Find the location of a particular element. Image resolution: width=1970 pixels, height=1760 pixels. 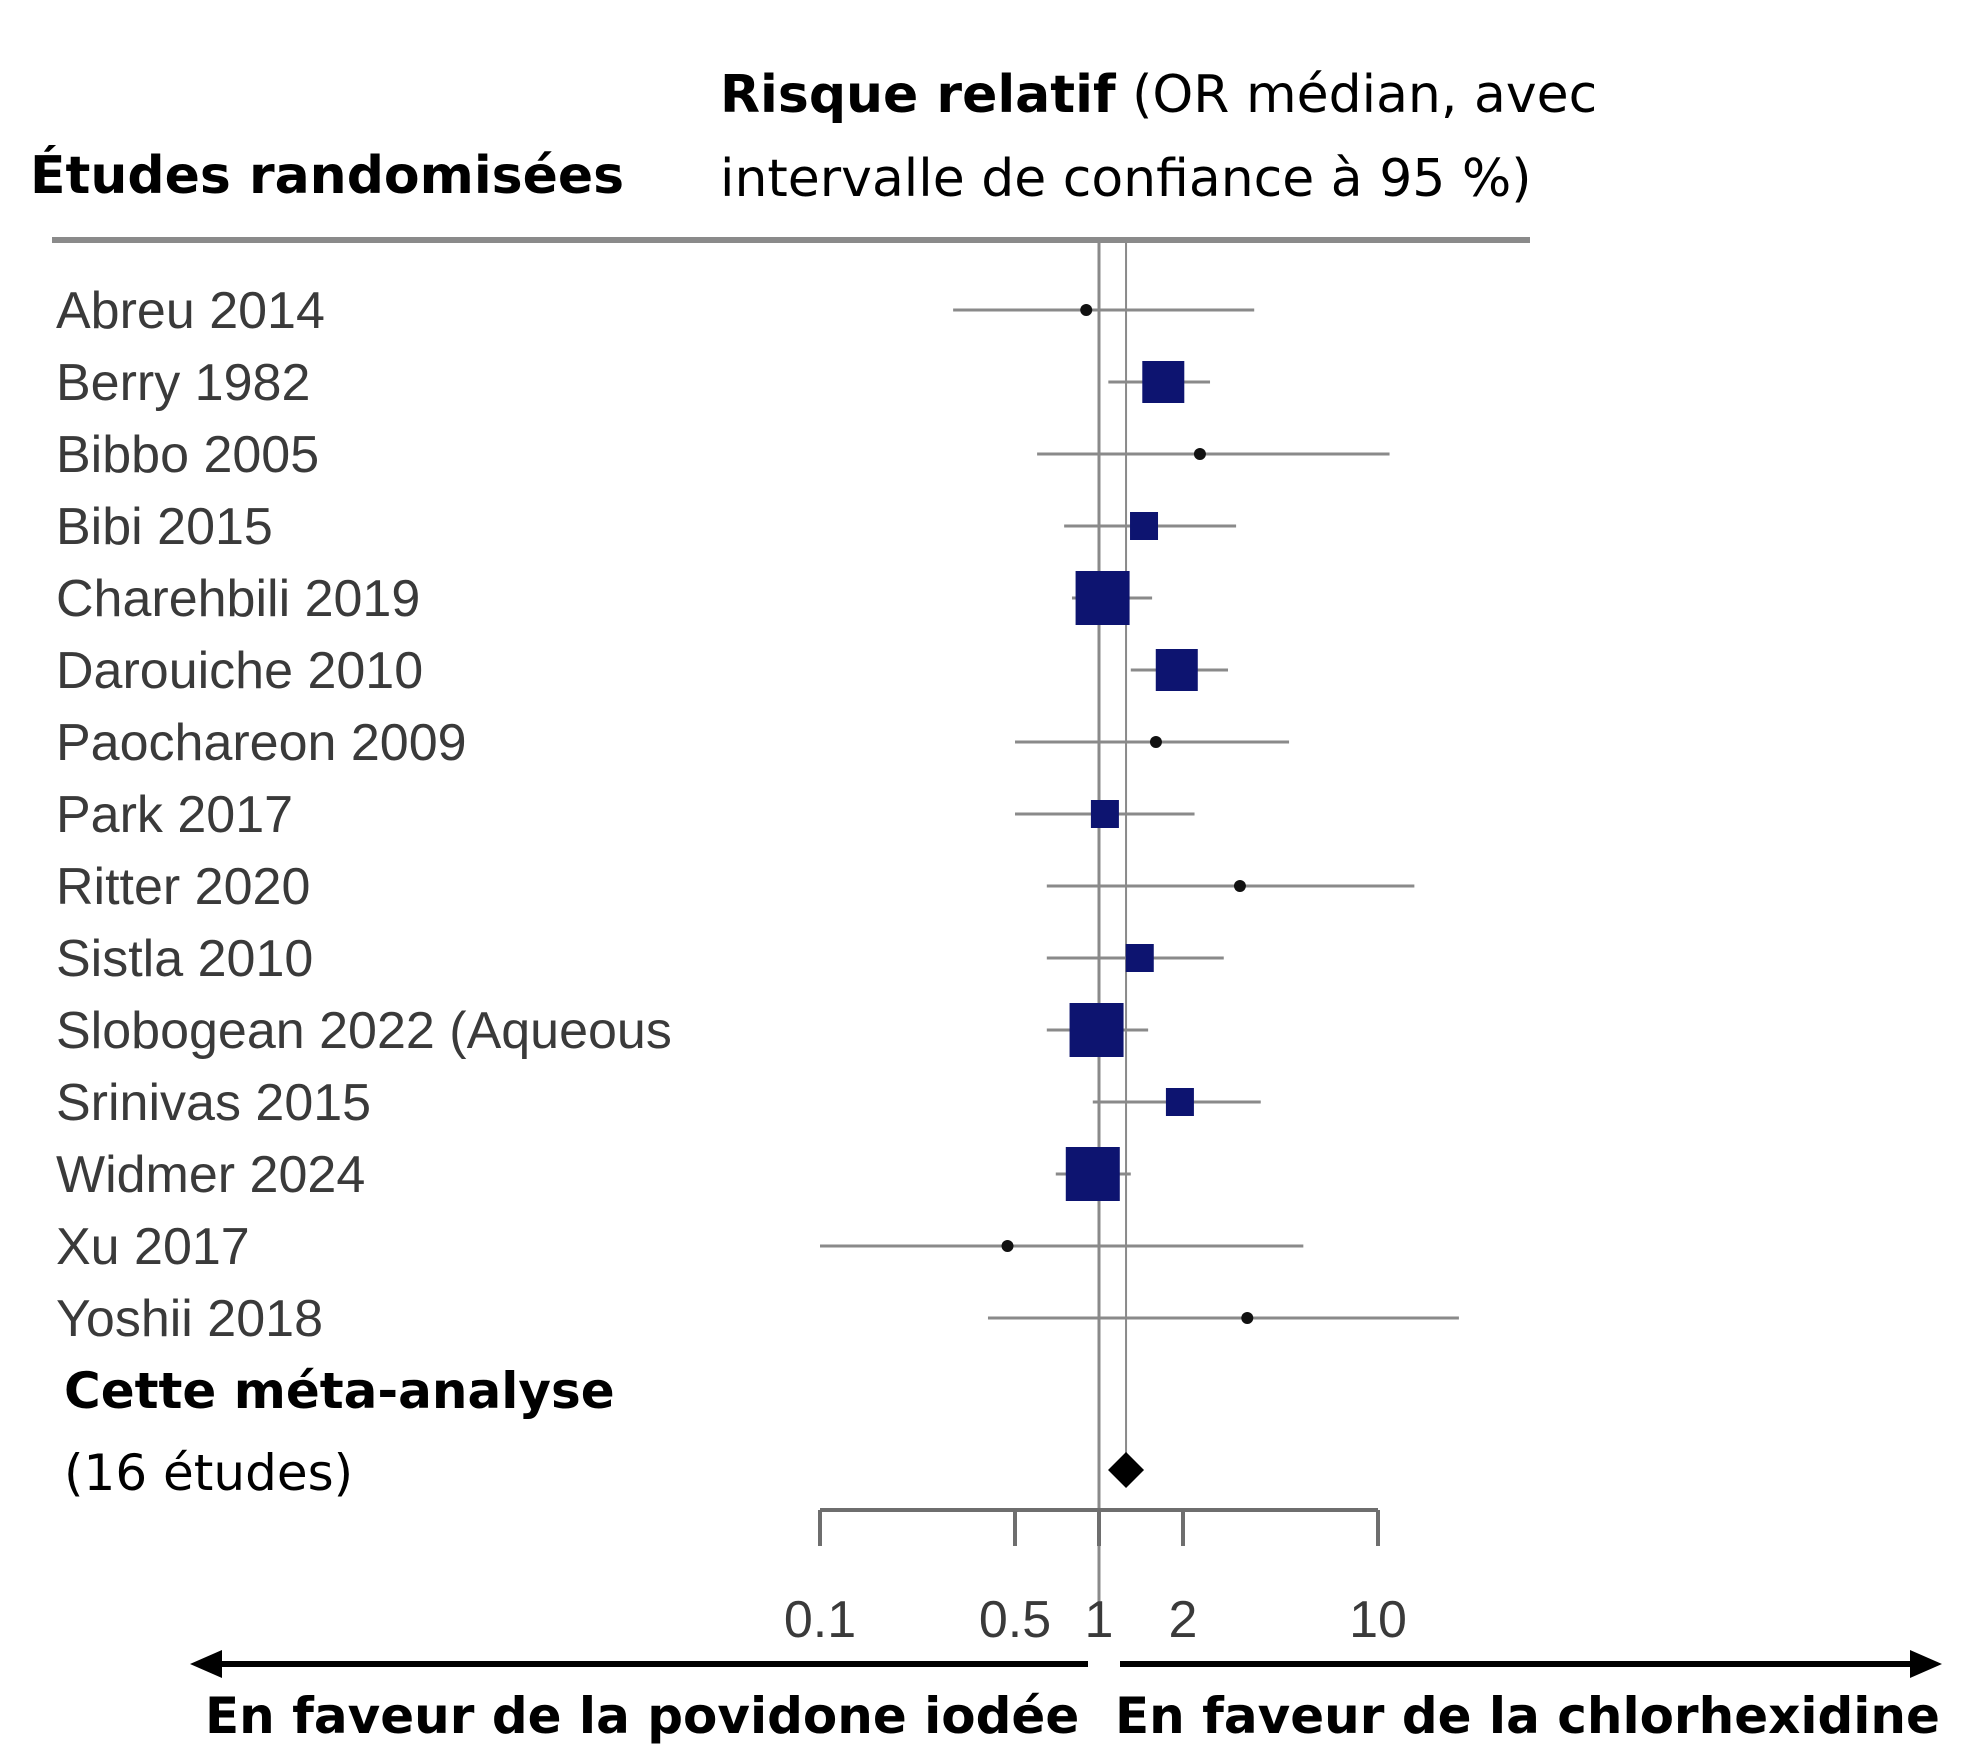

study-label: Park 2017 is located at coordinates (174, 815).